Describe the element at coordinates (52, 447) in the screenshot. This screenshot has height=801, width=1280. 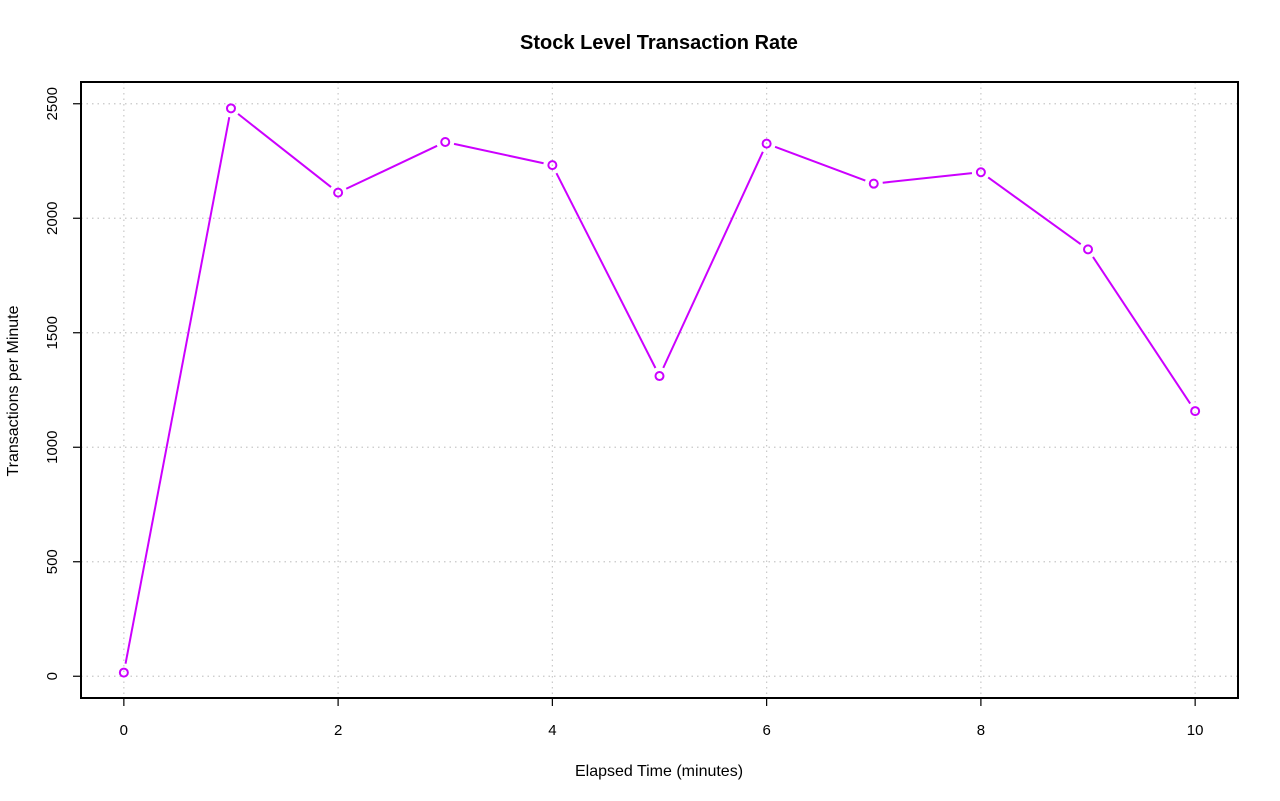
I see `y-tick-label: 1000` at that location.